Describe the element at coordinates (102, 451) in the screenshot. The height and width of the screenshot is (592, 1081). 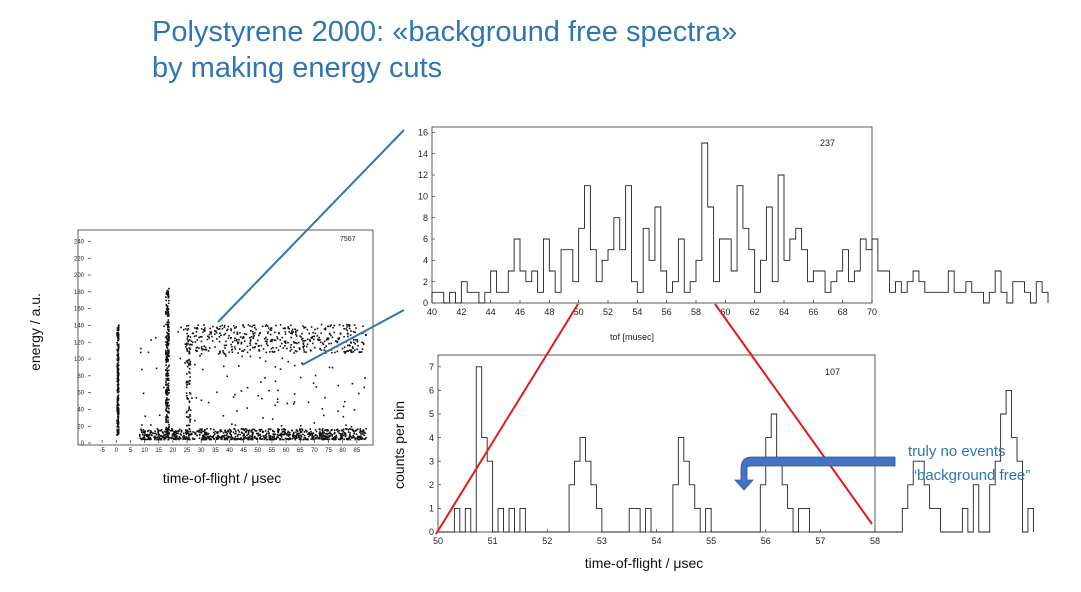
I see `scatter-x-tick-label: -5` at that location.